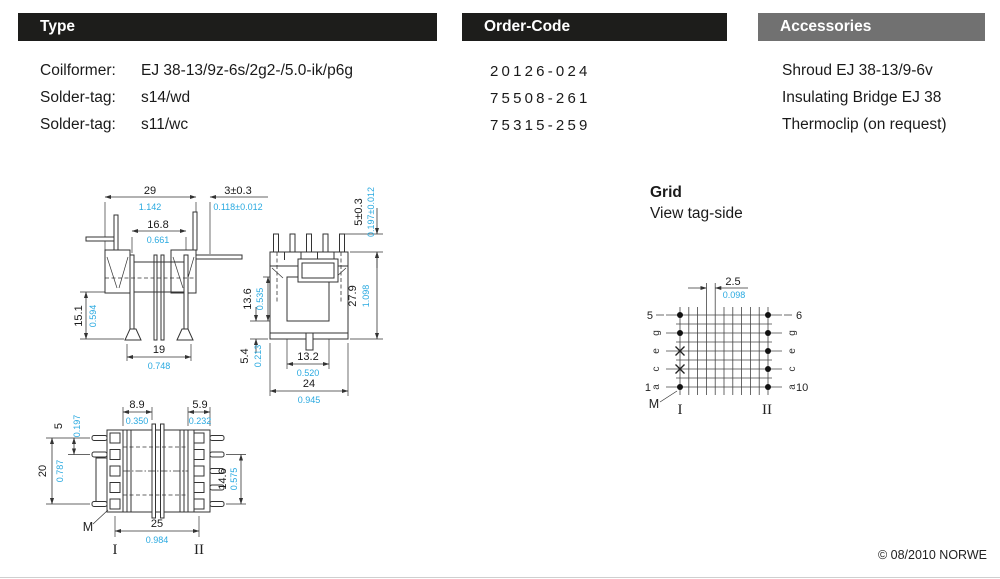  Describe the element at coordinates (159, 350) in the screenshot. I see `dim-foot-width-mm: 19` at that location.